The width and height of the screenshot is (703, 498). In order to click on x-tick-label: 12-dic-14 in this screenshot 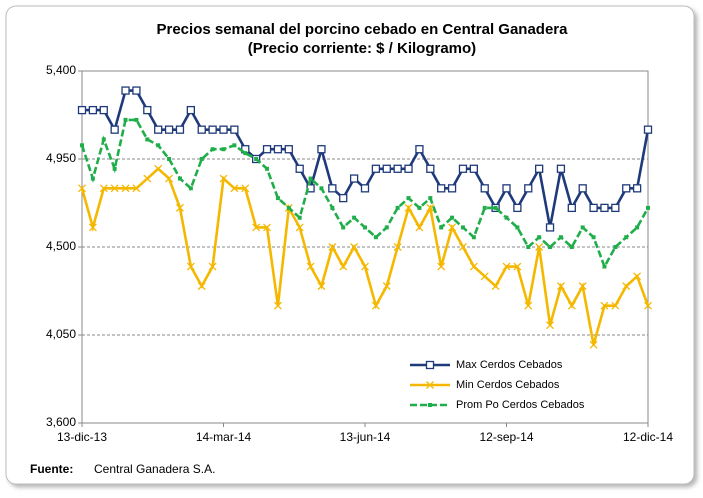, I will do `click(648, 437)`.